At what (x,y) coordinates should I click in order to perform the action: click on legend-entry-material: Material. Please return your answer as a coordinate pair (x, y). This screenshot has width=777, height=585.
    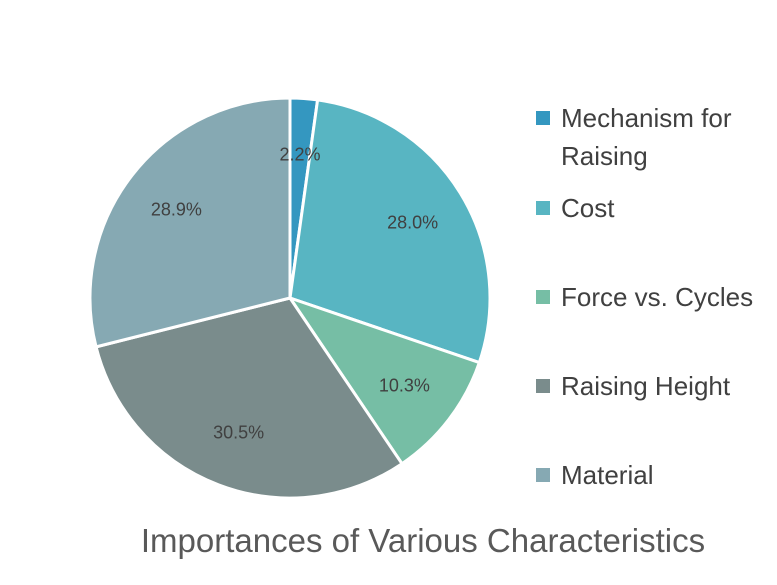
    Looking at the image, I should click on (594, 475).